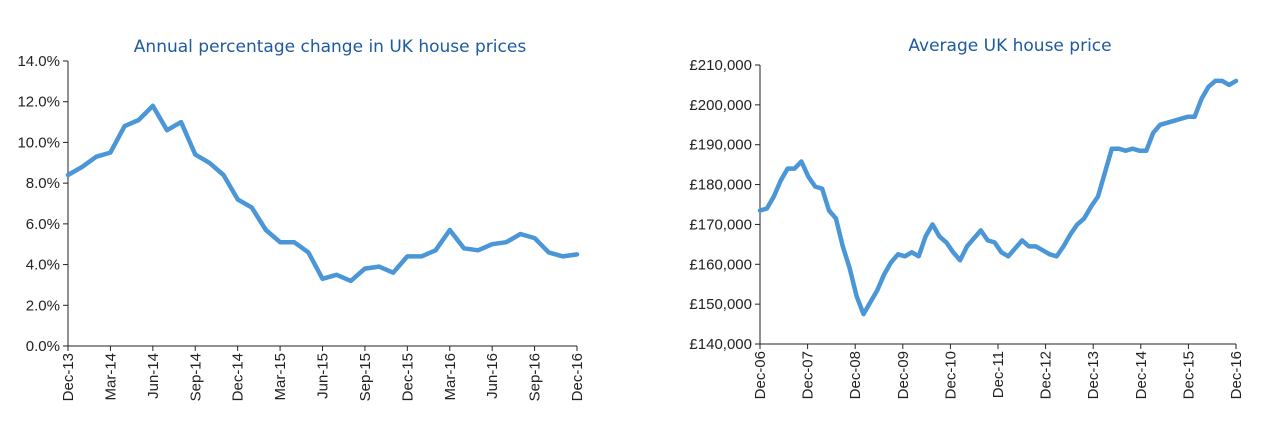 This screenshot has width=1274, height=437. Describe the element at coordinates (950, 375) in the screenshot. I see `x-tick-label: Dec-10` at that location.